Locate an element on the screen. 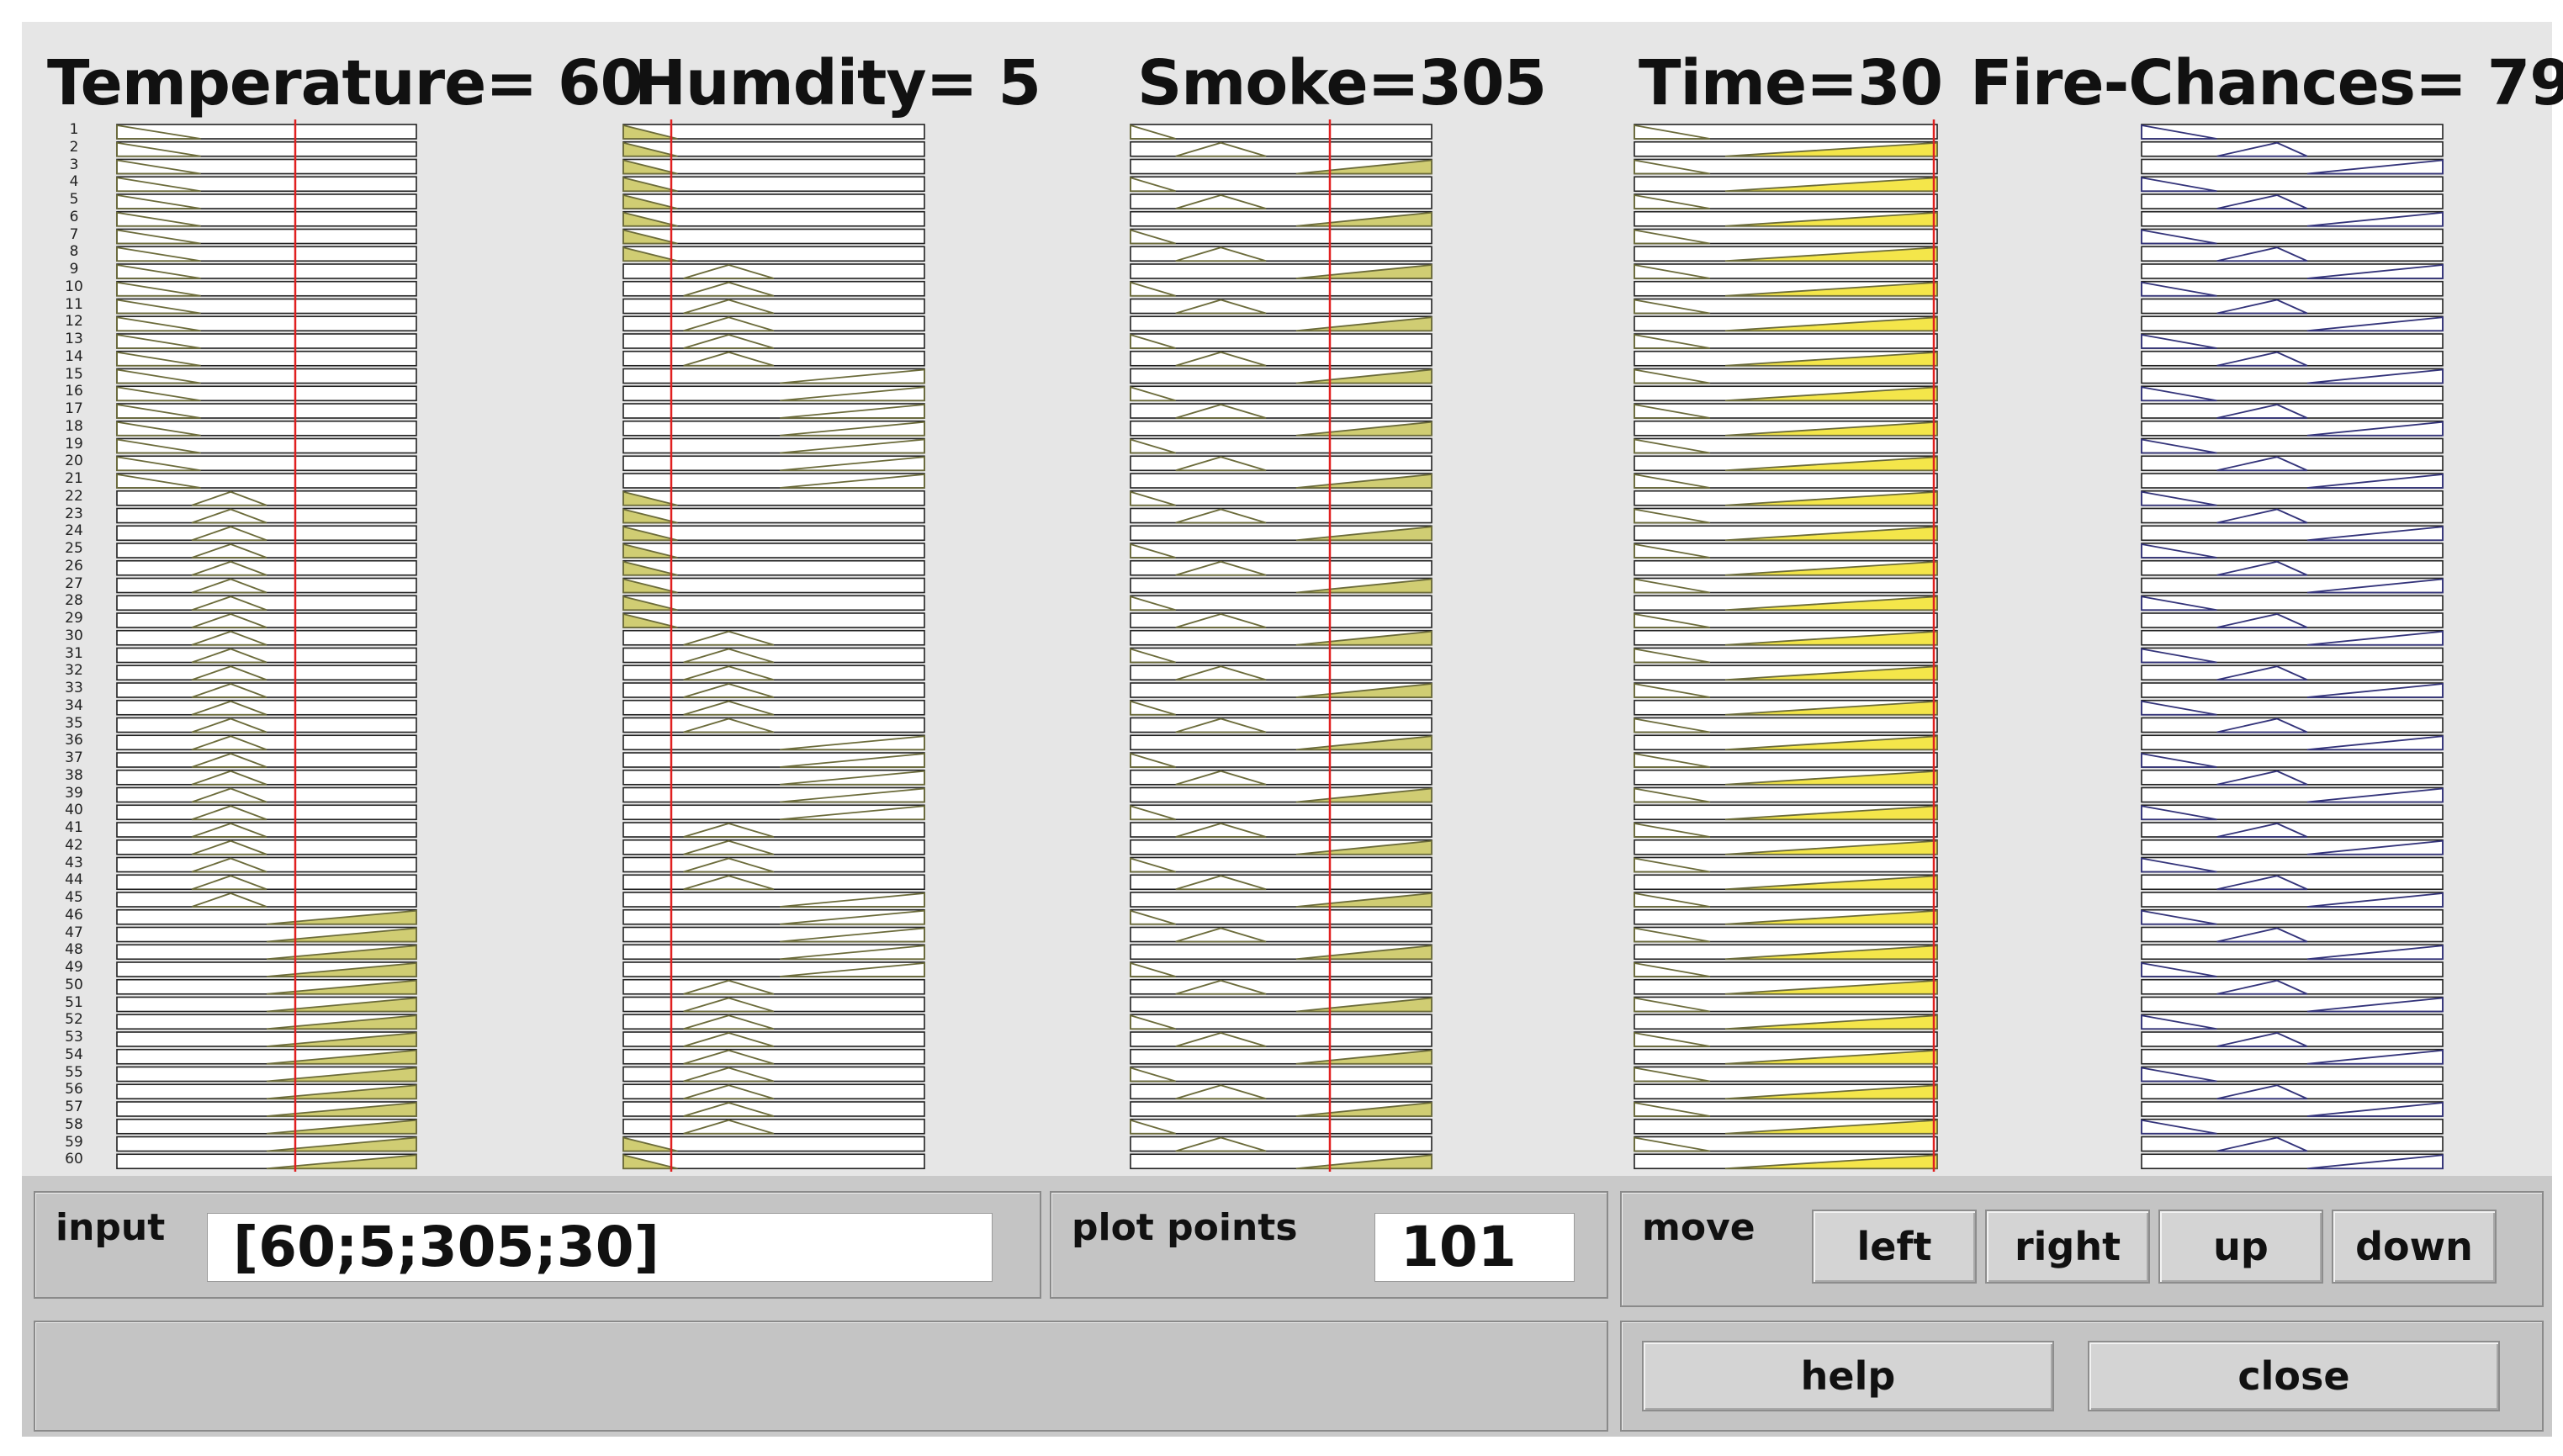  rule-number: 16 is located at coordinates (74, 391).